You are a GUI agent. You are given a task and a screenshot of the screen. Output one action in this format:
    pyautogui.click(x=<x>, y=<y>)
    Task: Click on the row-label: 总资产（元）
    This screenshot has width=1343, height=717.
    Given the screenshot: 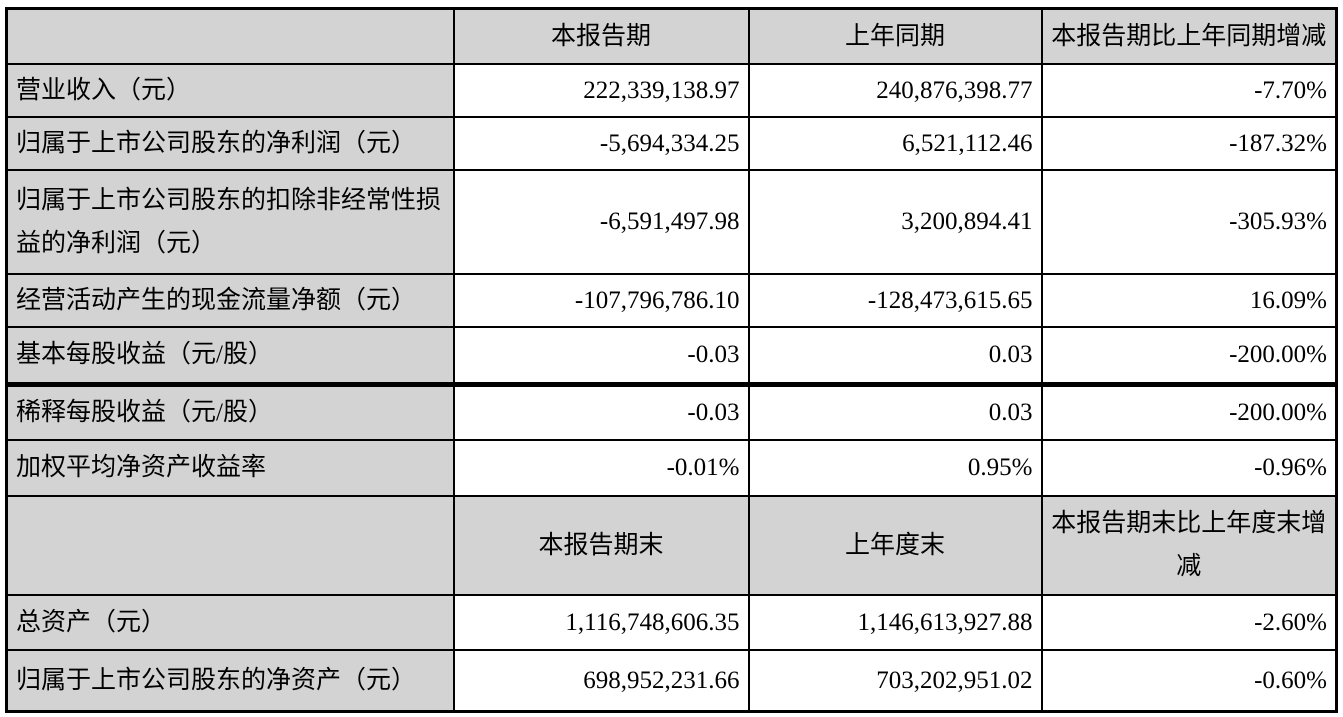 What is the action you would take?
    pyautogui.click(x=230, y=622)
    